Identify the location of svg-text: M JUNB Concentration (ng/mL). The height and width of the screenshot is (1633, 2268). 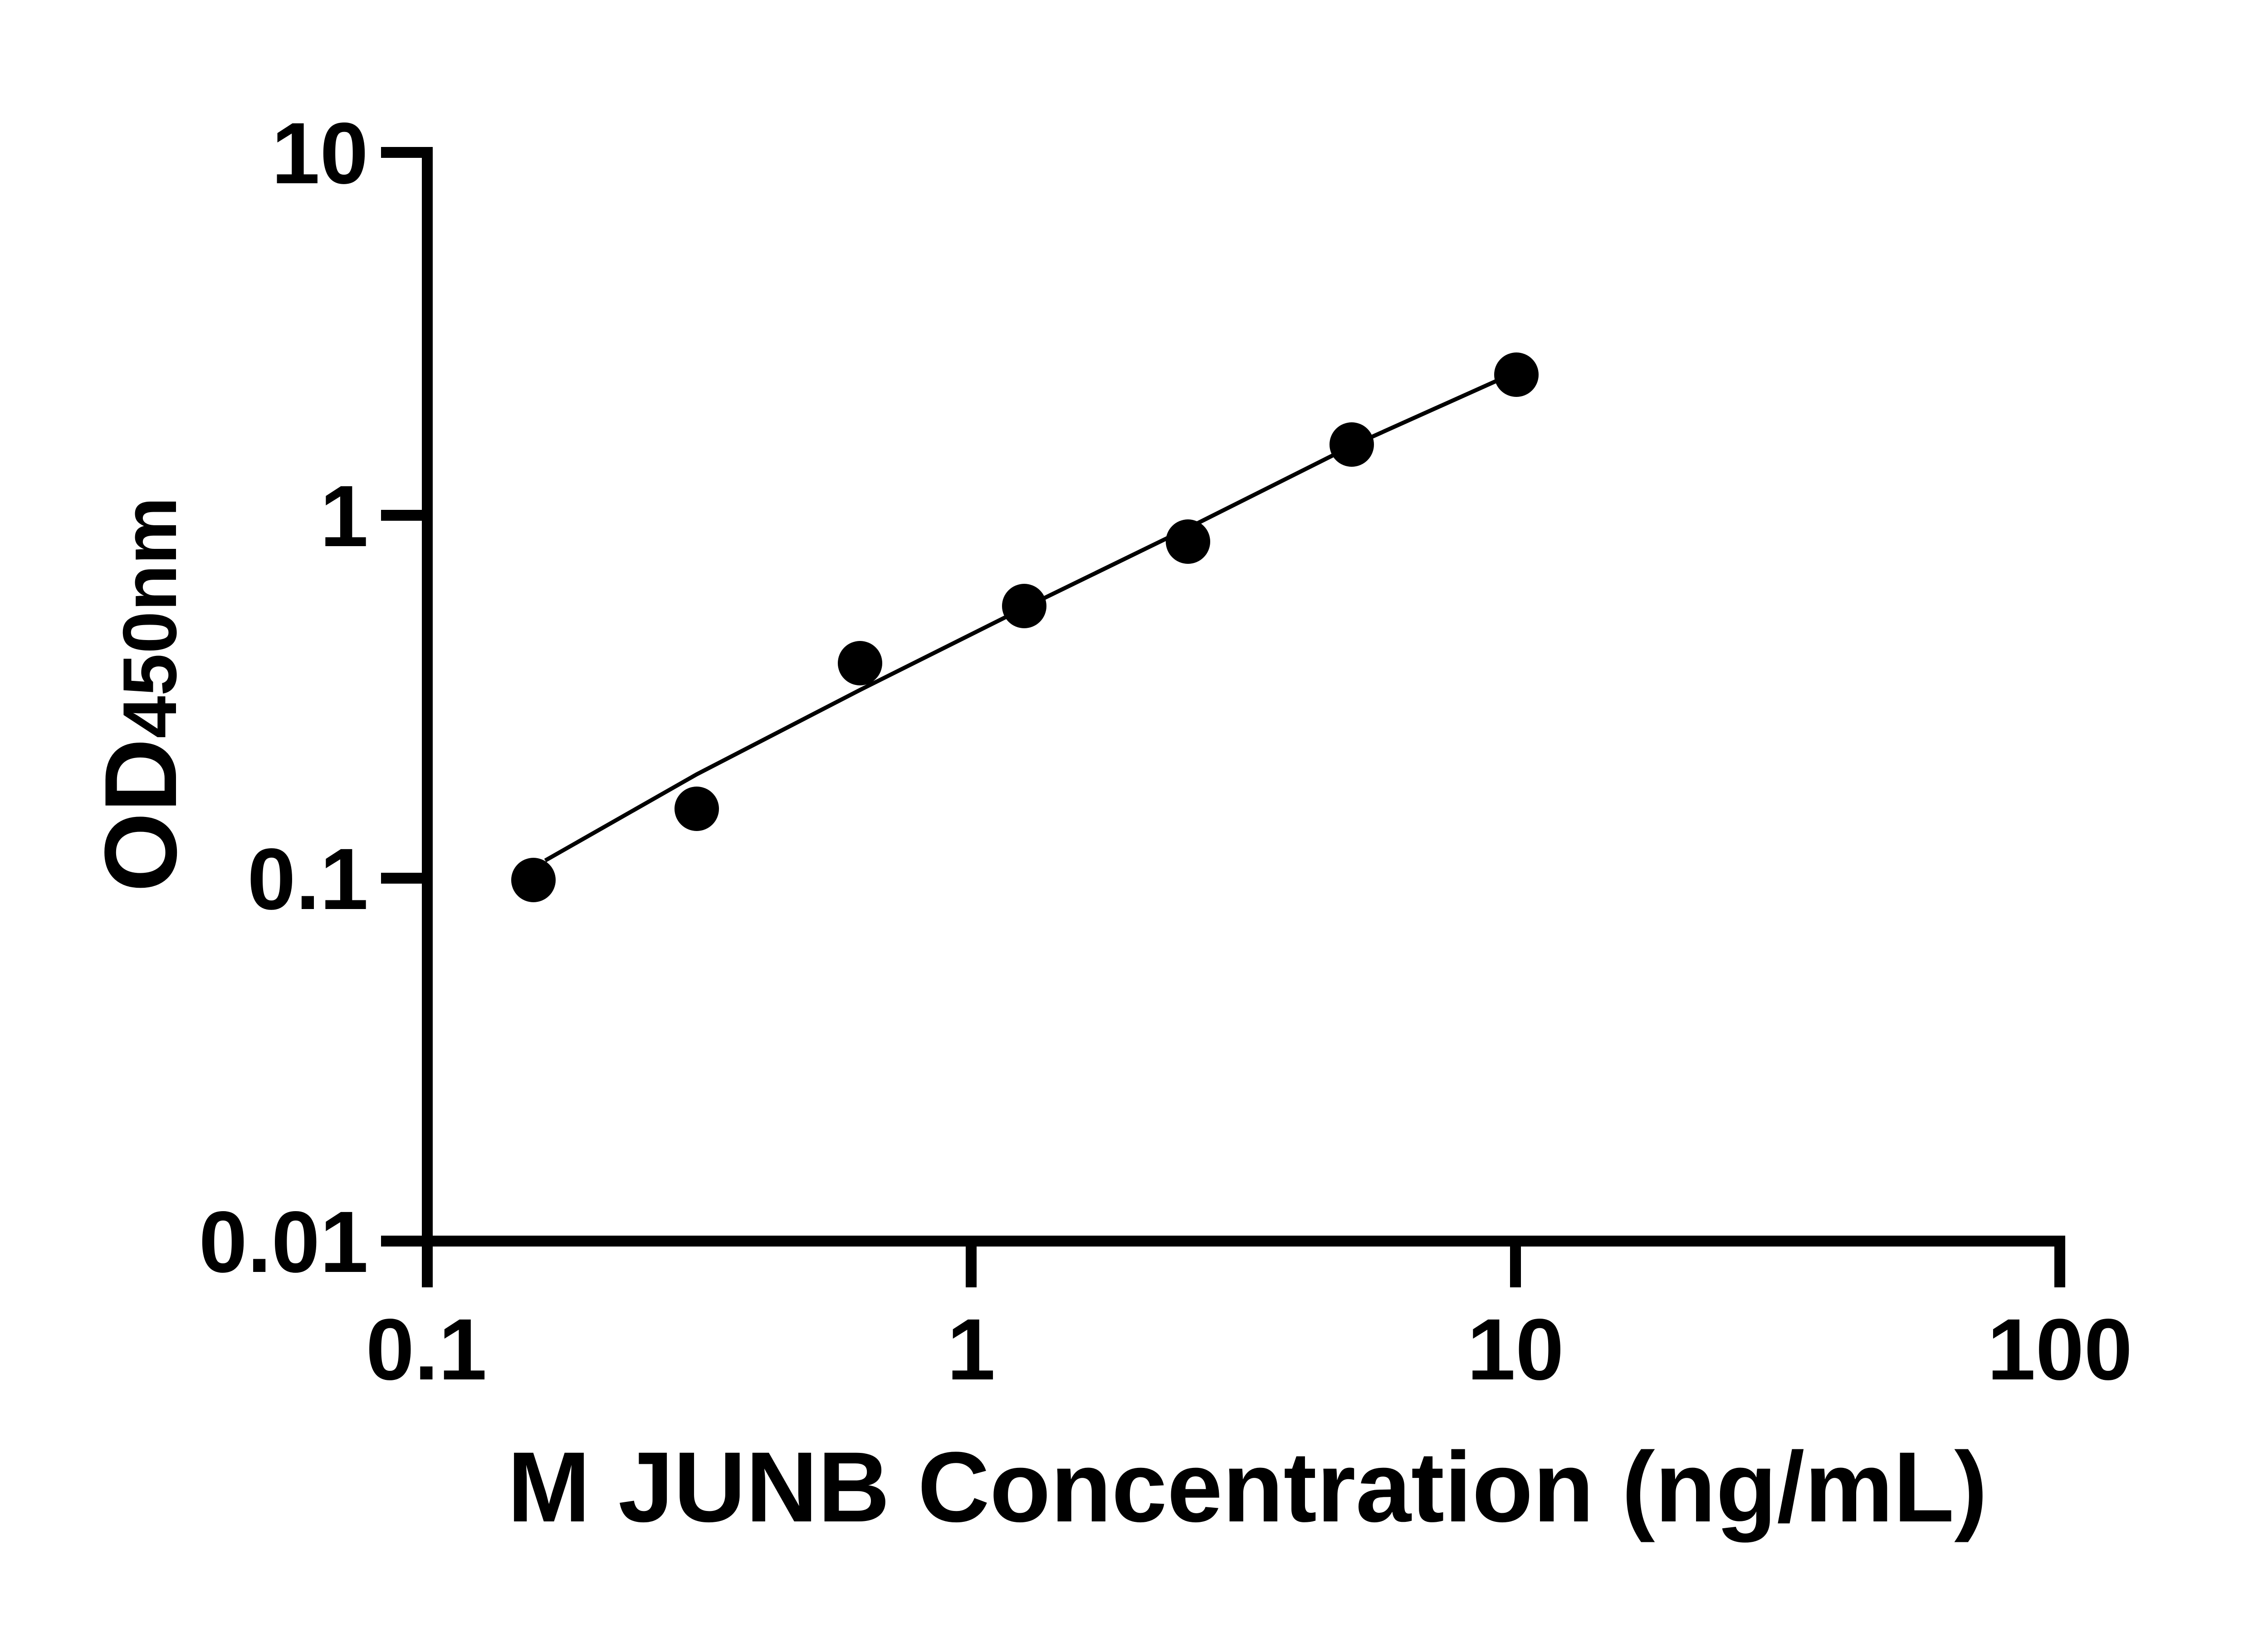
(1247, 1487).